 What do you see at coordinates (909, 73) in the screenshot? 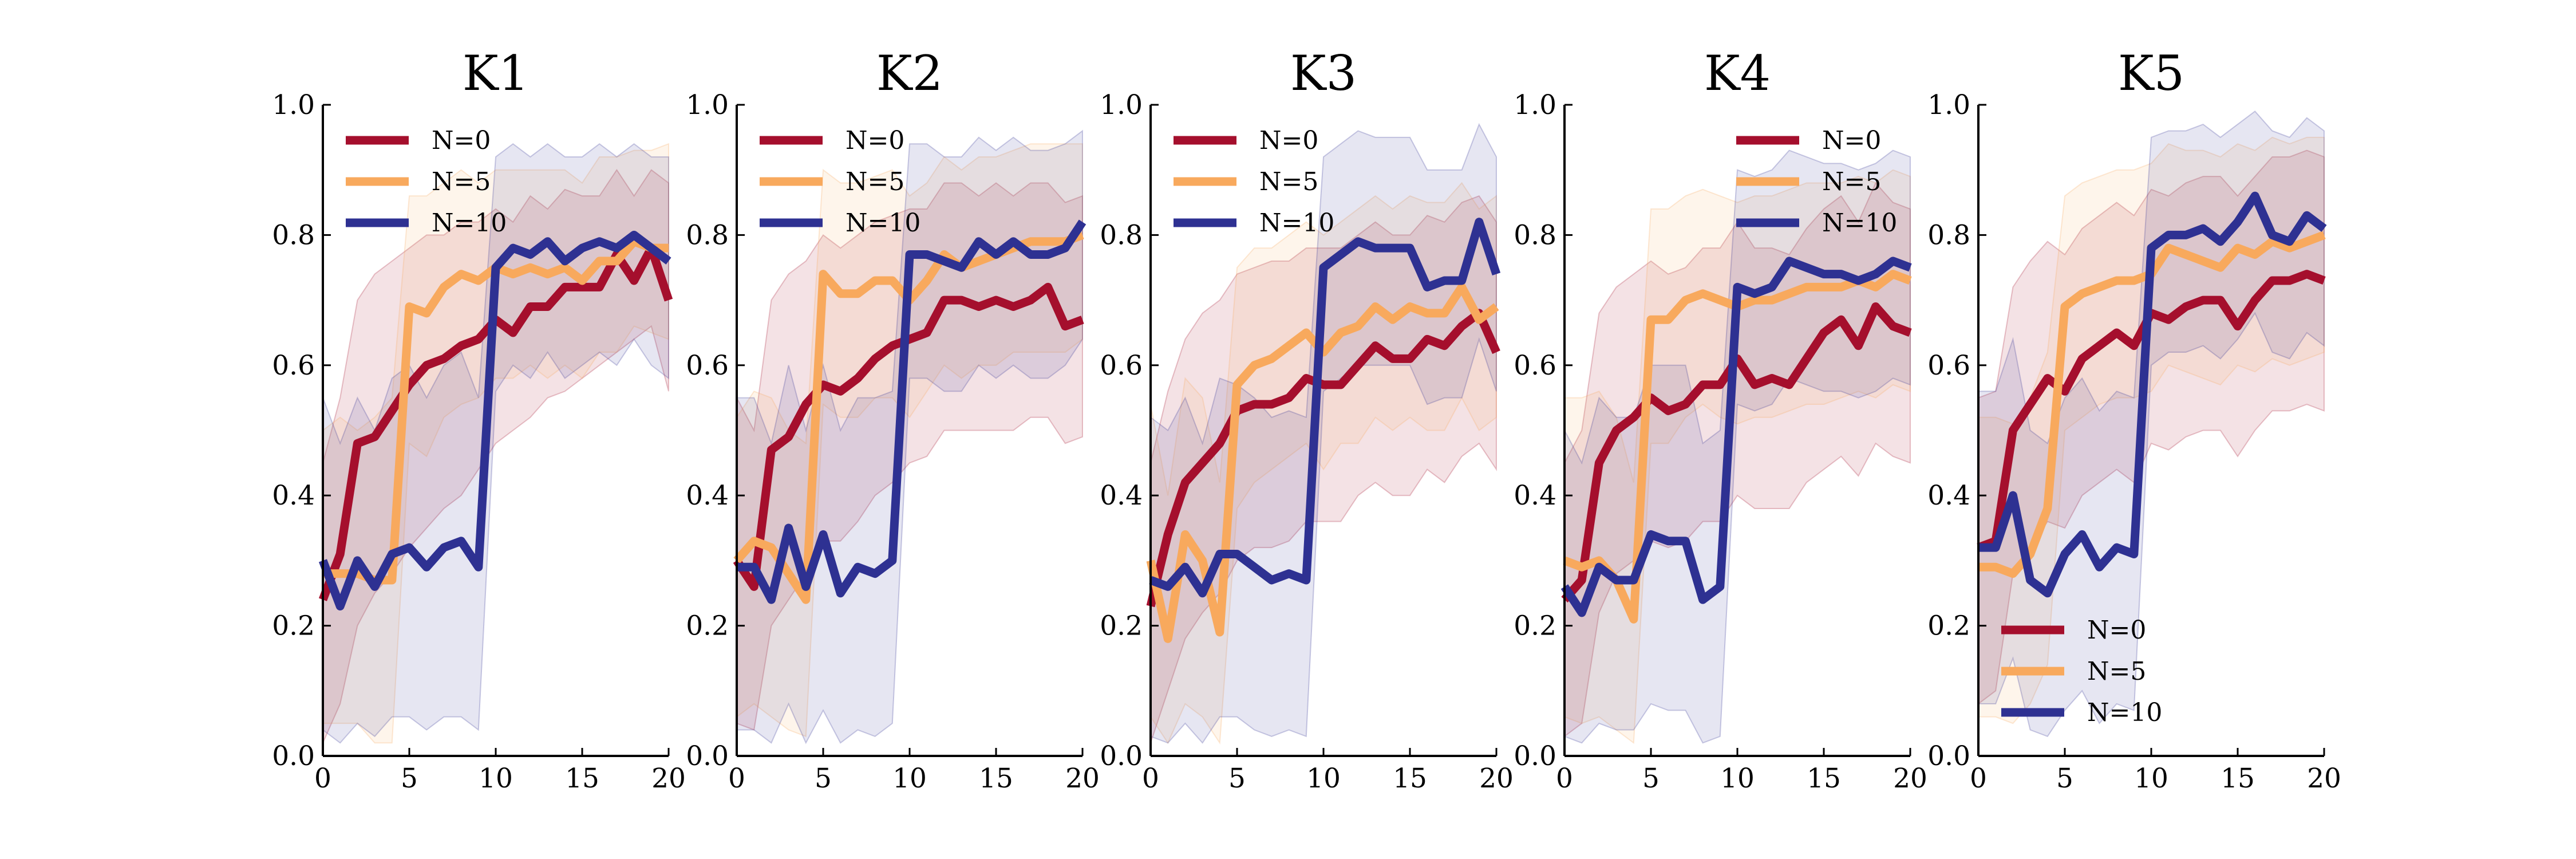
I see `panel-title: K2` at bounding box center [909, 73].